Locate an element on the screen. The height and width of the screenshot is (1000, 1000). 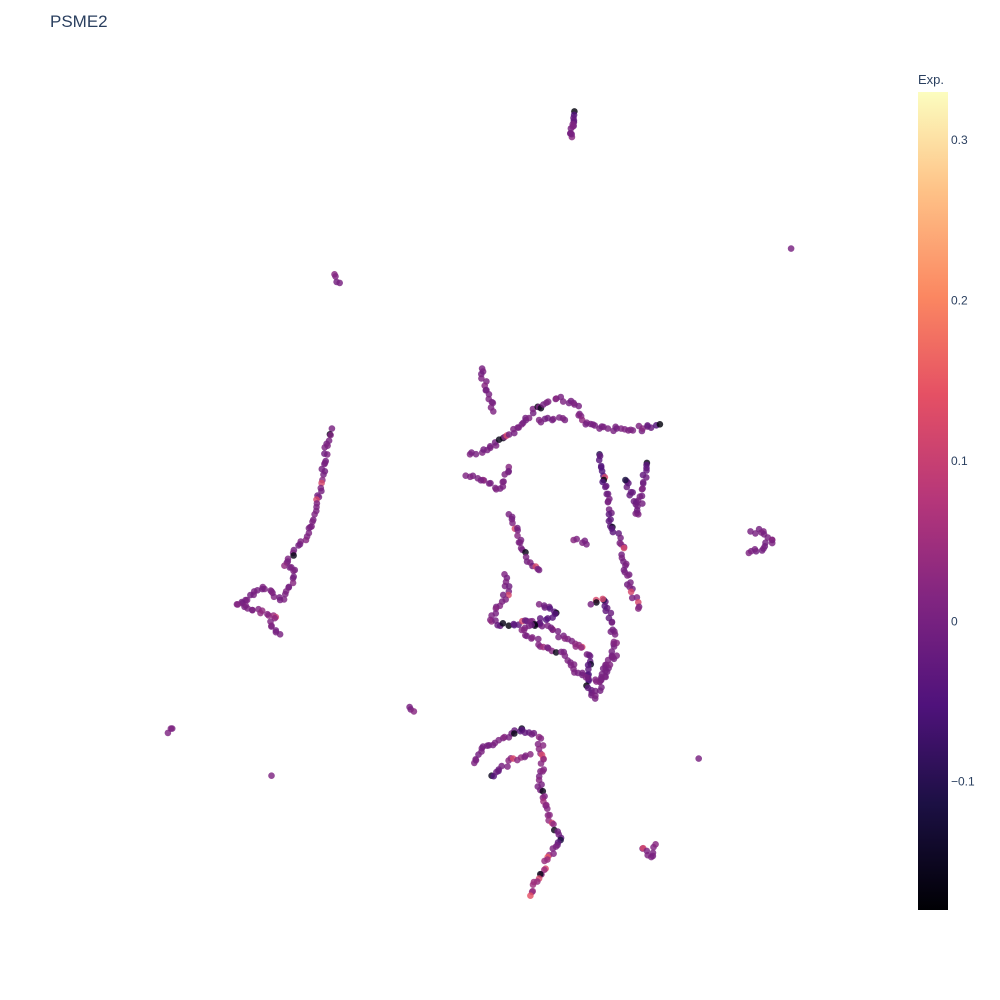
colorbar-tick-label: 0.2 is located at coordinates (959, 301).